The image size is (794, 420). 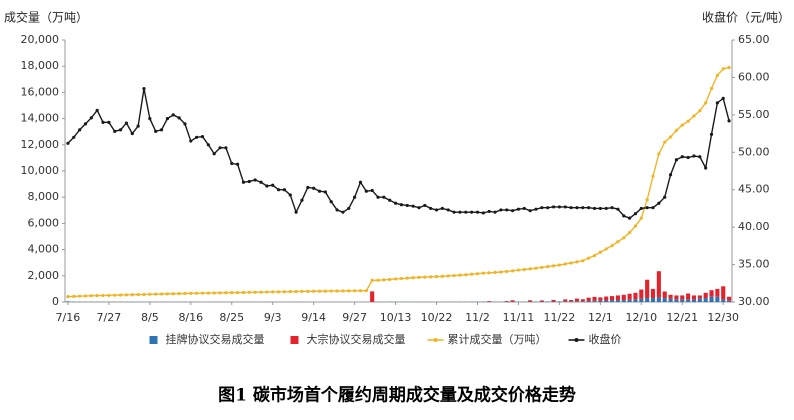 I want to click on x-tick-label: 12/30, so click(x=723, y=317).